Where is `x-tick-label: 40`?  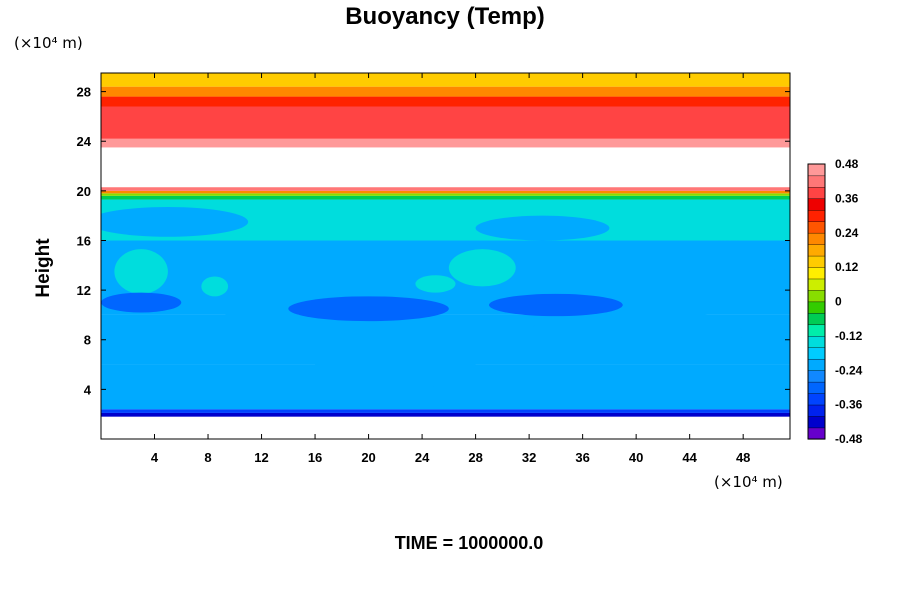 x-tick-label: 40 is located at coordinates (636, 457).